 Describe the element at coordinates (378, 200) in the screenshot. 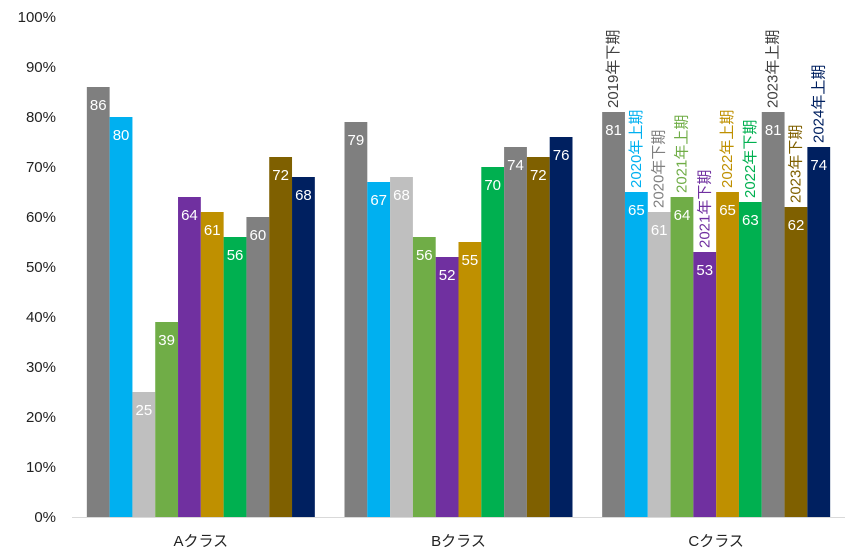

I see `data-label: 67` at that location.